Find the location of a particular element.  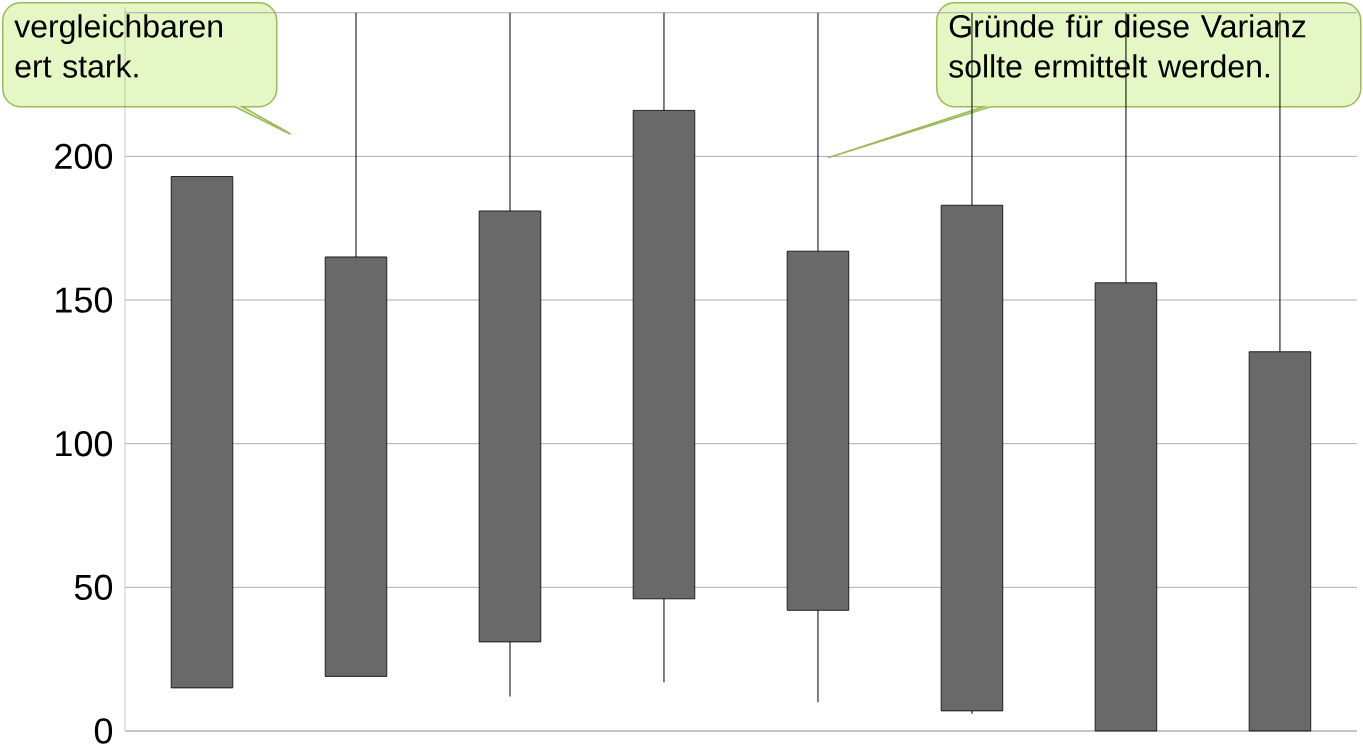

annotation: vergleichbaren ert stark. is located at coordinates (118, 46).